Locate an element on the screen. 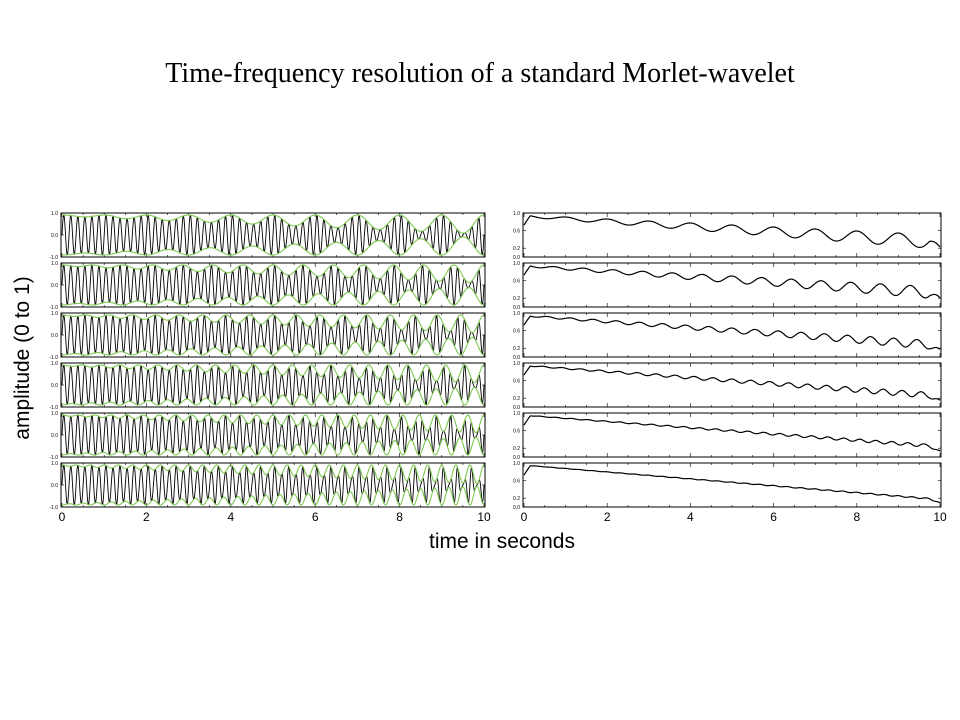 The height and width of the screenshot is (720, 960). left-xtick-label-5: 10 is located at coordinates (484, 517).